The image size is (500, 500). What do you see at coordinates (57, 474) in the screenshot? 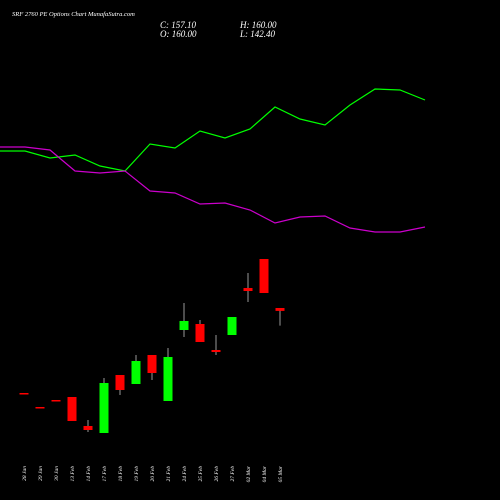
I see `x-tick-label: 30 Jan` at bounding box center [57, 474].